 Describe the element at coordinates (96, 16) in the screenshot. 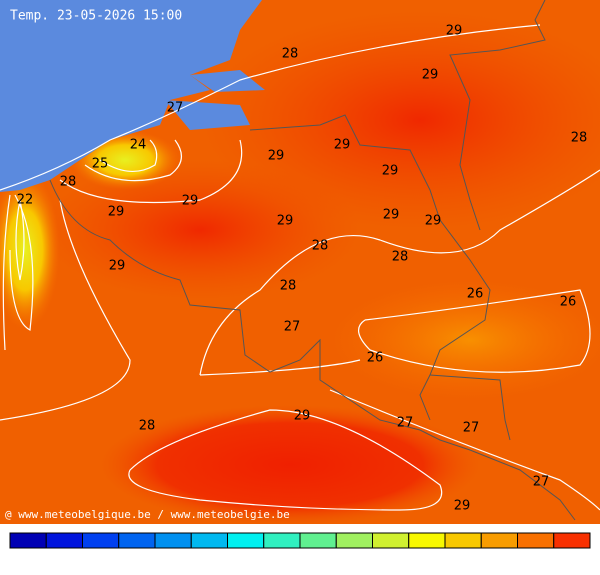

I see `map-title: Temp. 23-05-2026 15:00` at that location.